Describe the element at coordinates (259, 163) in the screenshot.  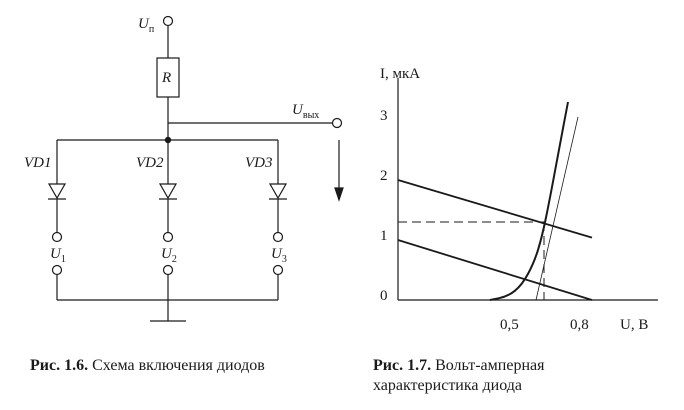
I see `diode-label-vd3: VD3` at that location.